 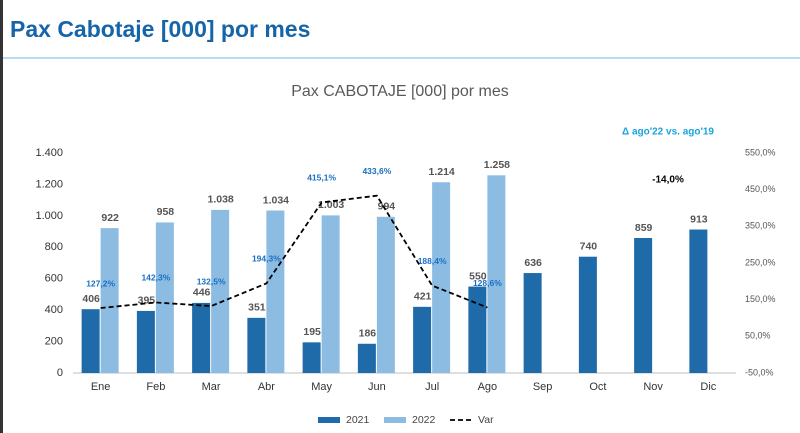 What do you see at coordinates (478, 276) in the screenshot?
I see `data-label: 550` at bounding box center [478, 276].